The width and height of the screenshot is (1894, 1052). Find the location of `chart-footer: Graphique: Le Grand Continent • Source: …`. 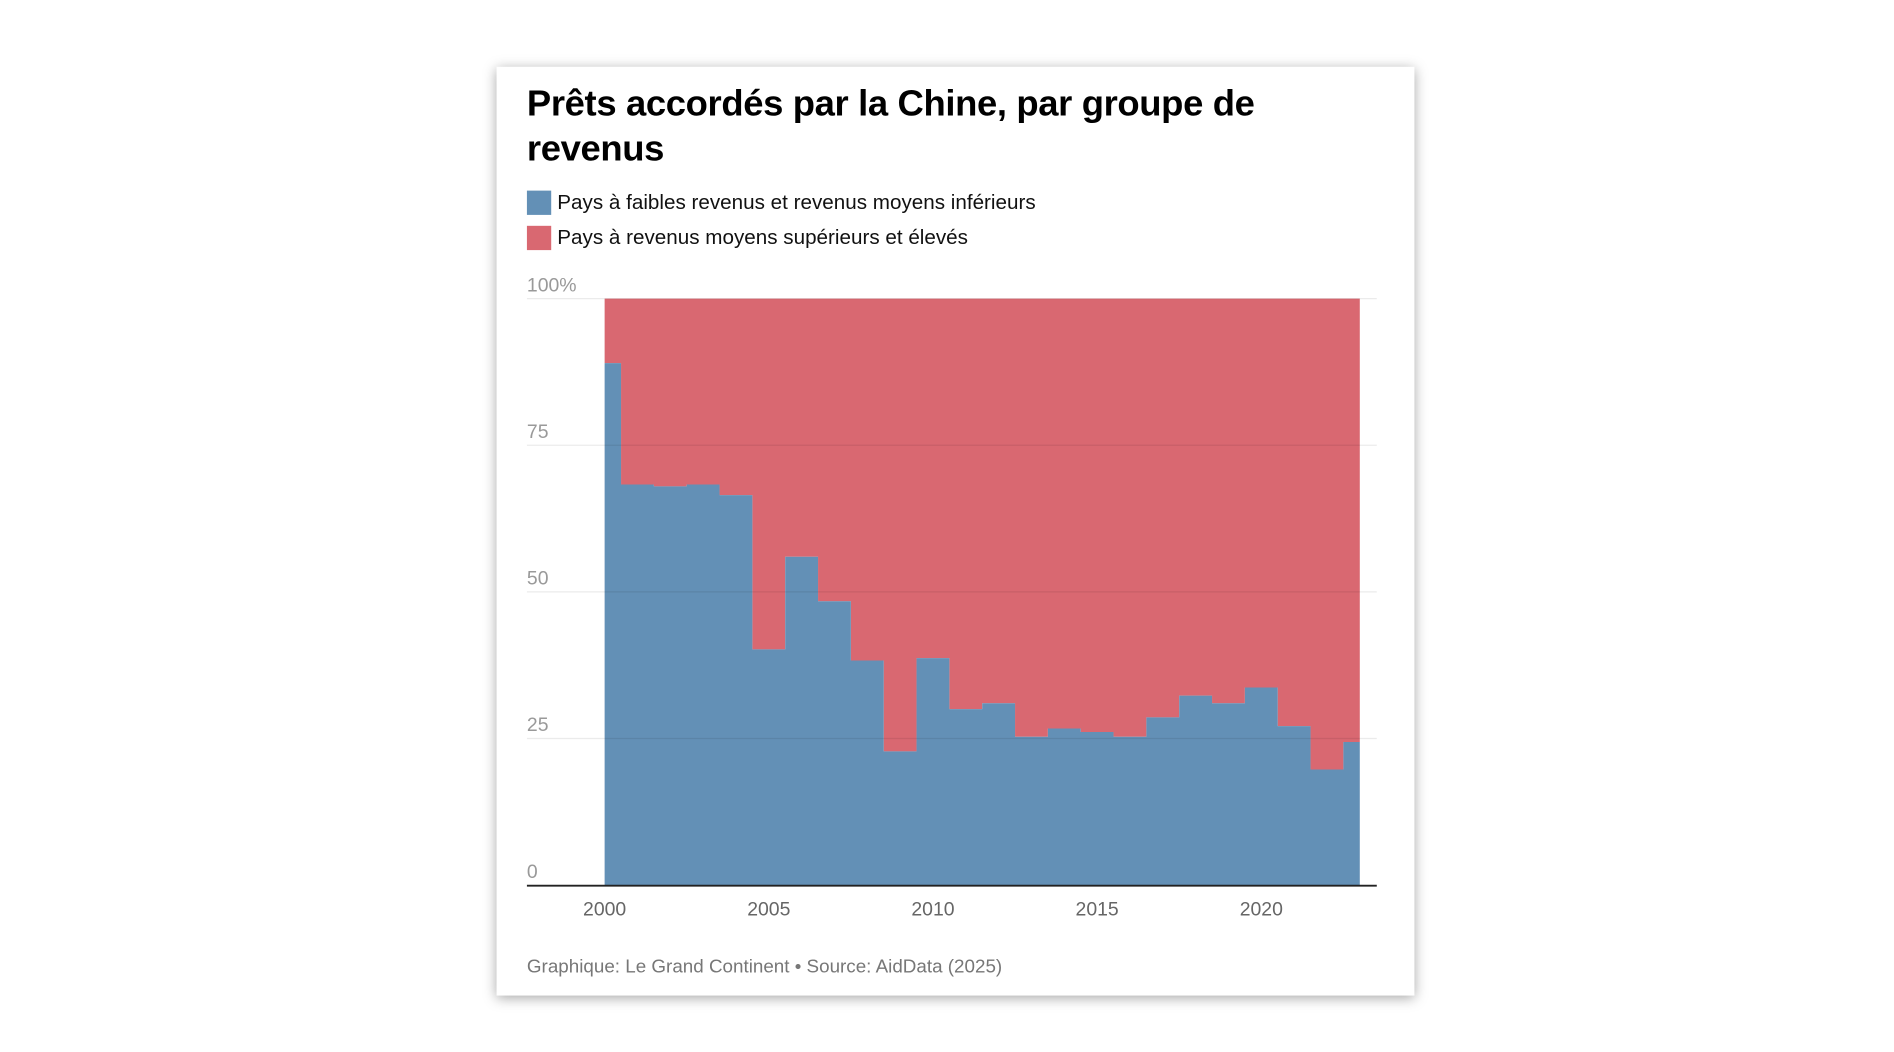

chart-footer: Graphique: Le Grand Continent • Source: … is located at coordinates (764, 967).